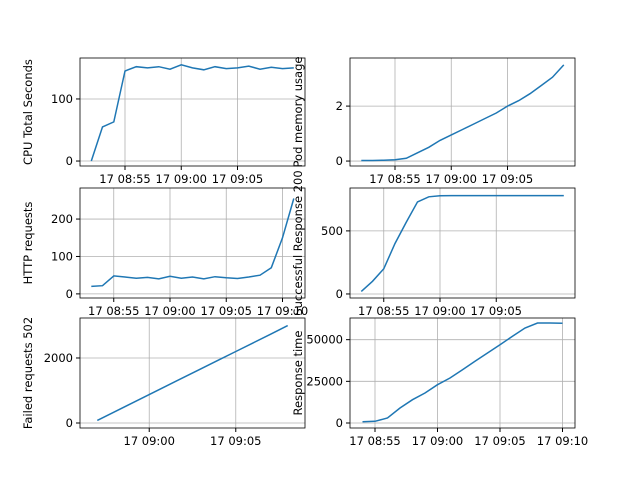 Image resolution: width=640 pixels, height=480 pixels. Describe the element at coordinates (324, 340) in the screenshot. I see `y-tick-label: 50000` at that location.